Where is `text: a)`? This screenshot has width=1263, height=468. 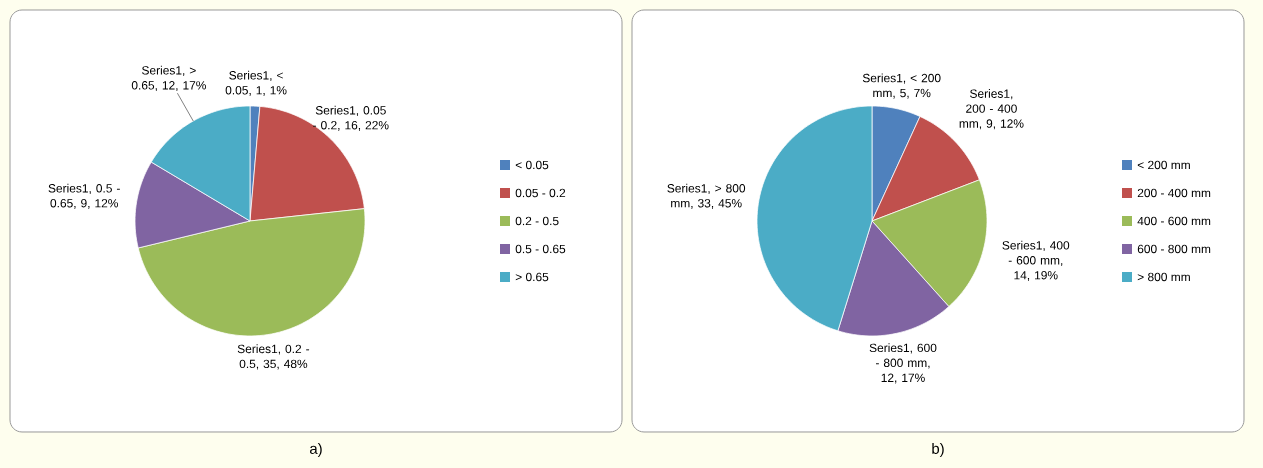
text: a) is located at coordinates (316, 450).